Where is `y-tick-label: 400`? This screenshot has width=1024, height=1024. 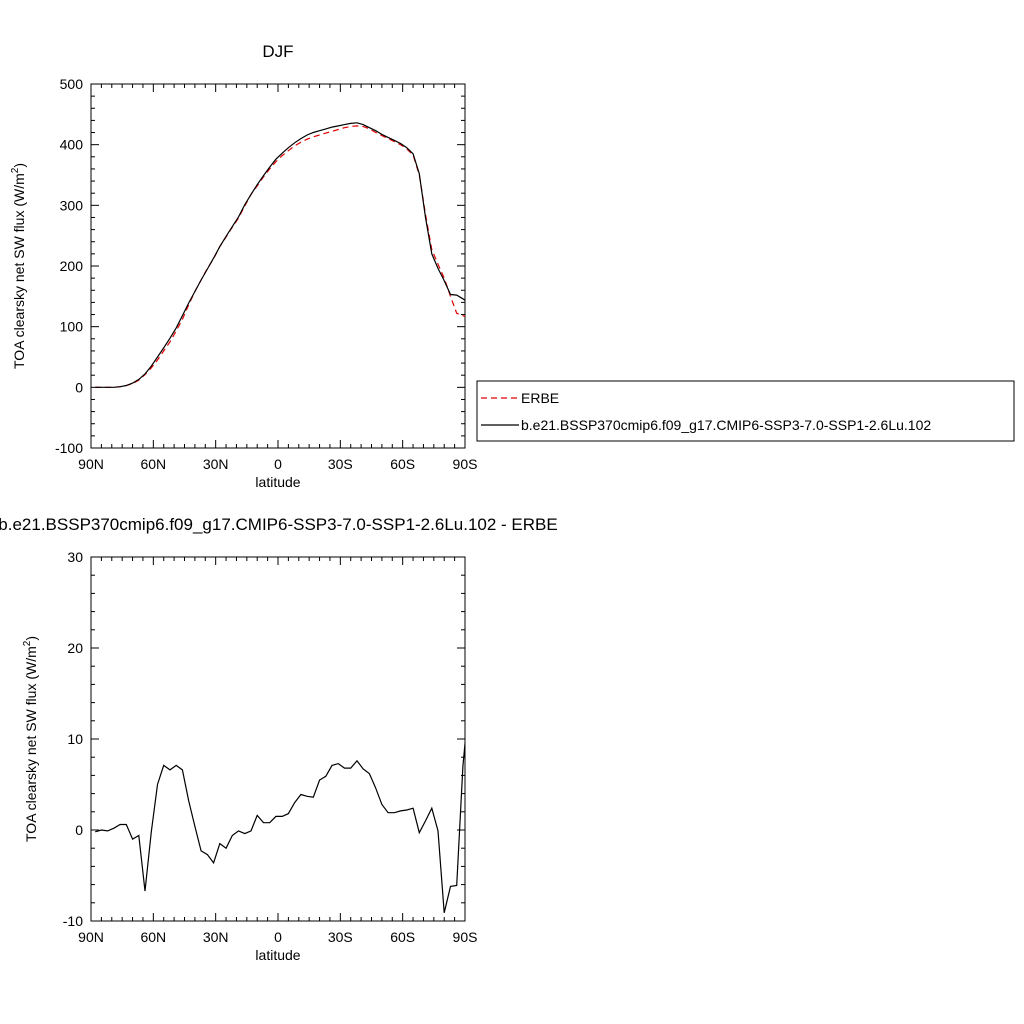
y-tick-label: 400 is located at coordinates (72, 145).